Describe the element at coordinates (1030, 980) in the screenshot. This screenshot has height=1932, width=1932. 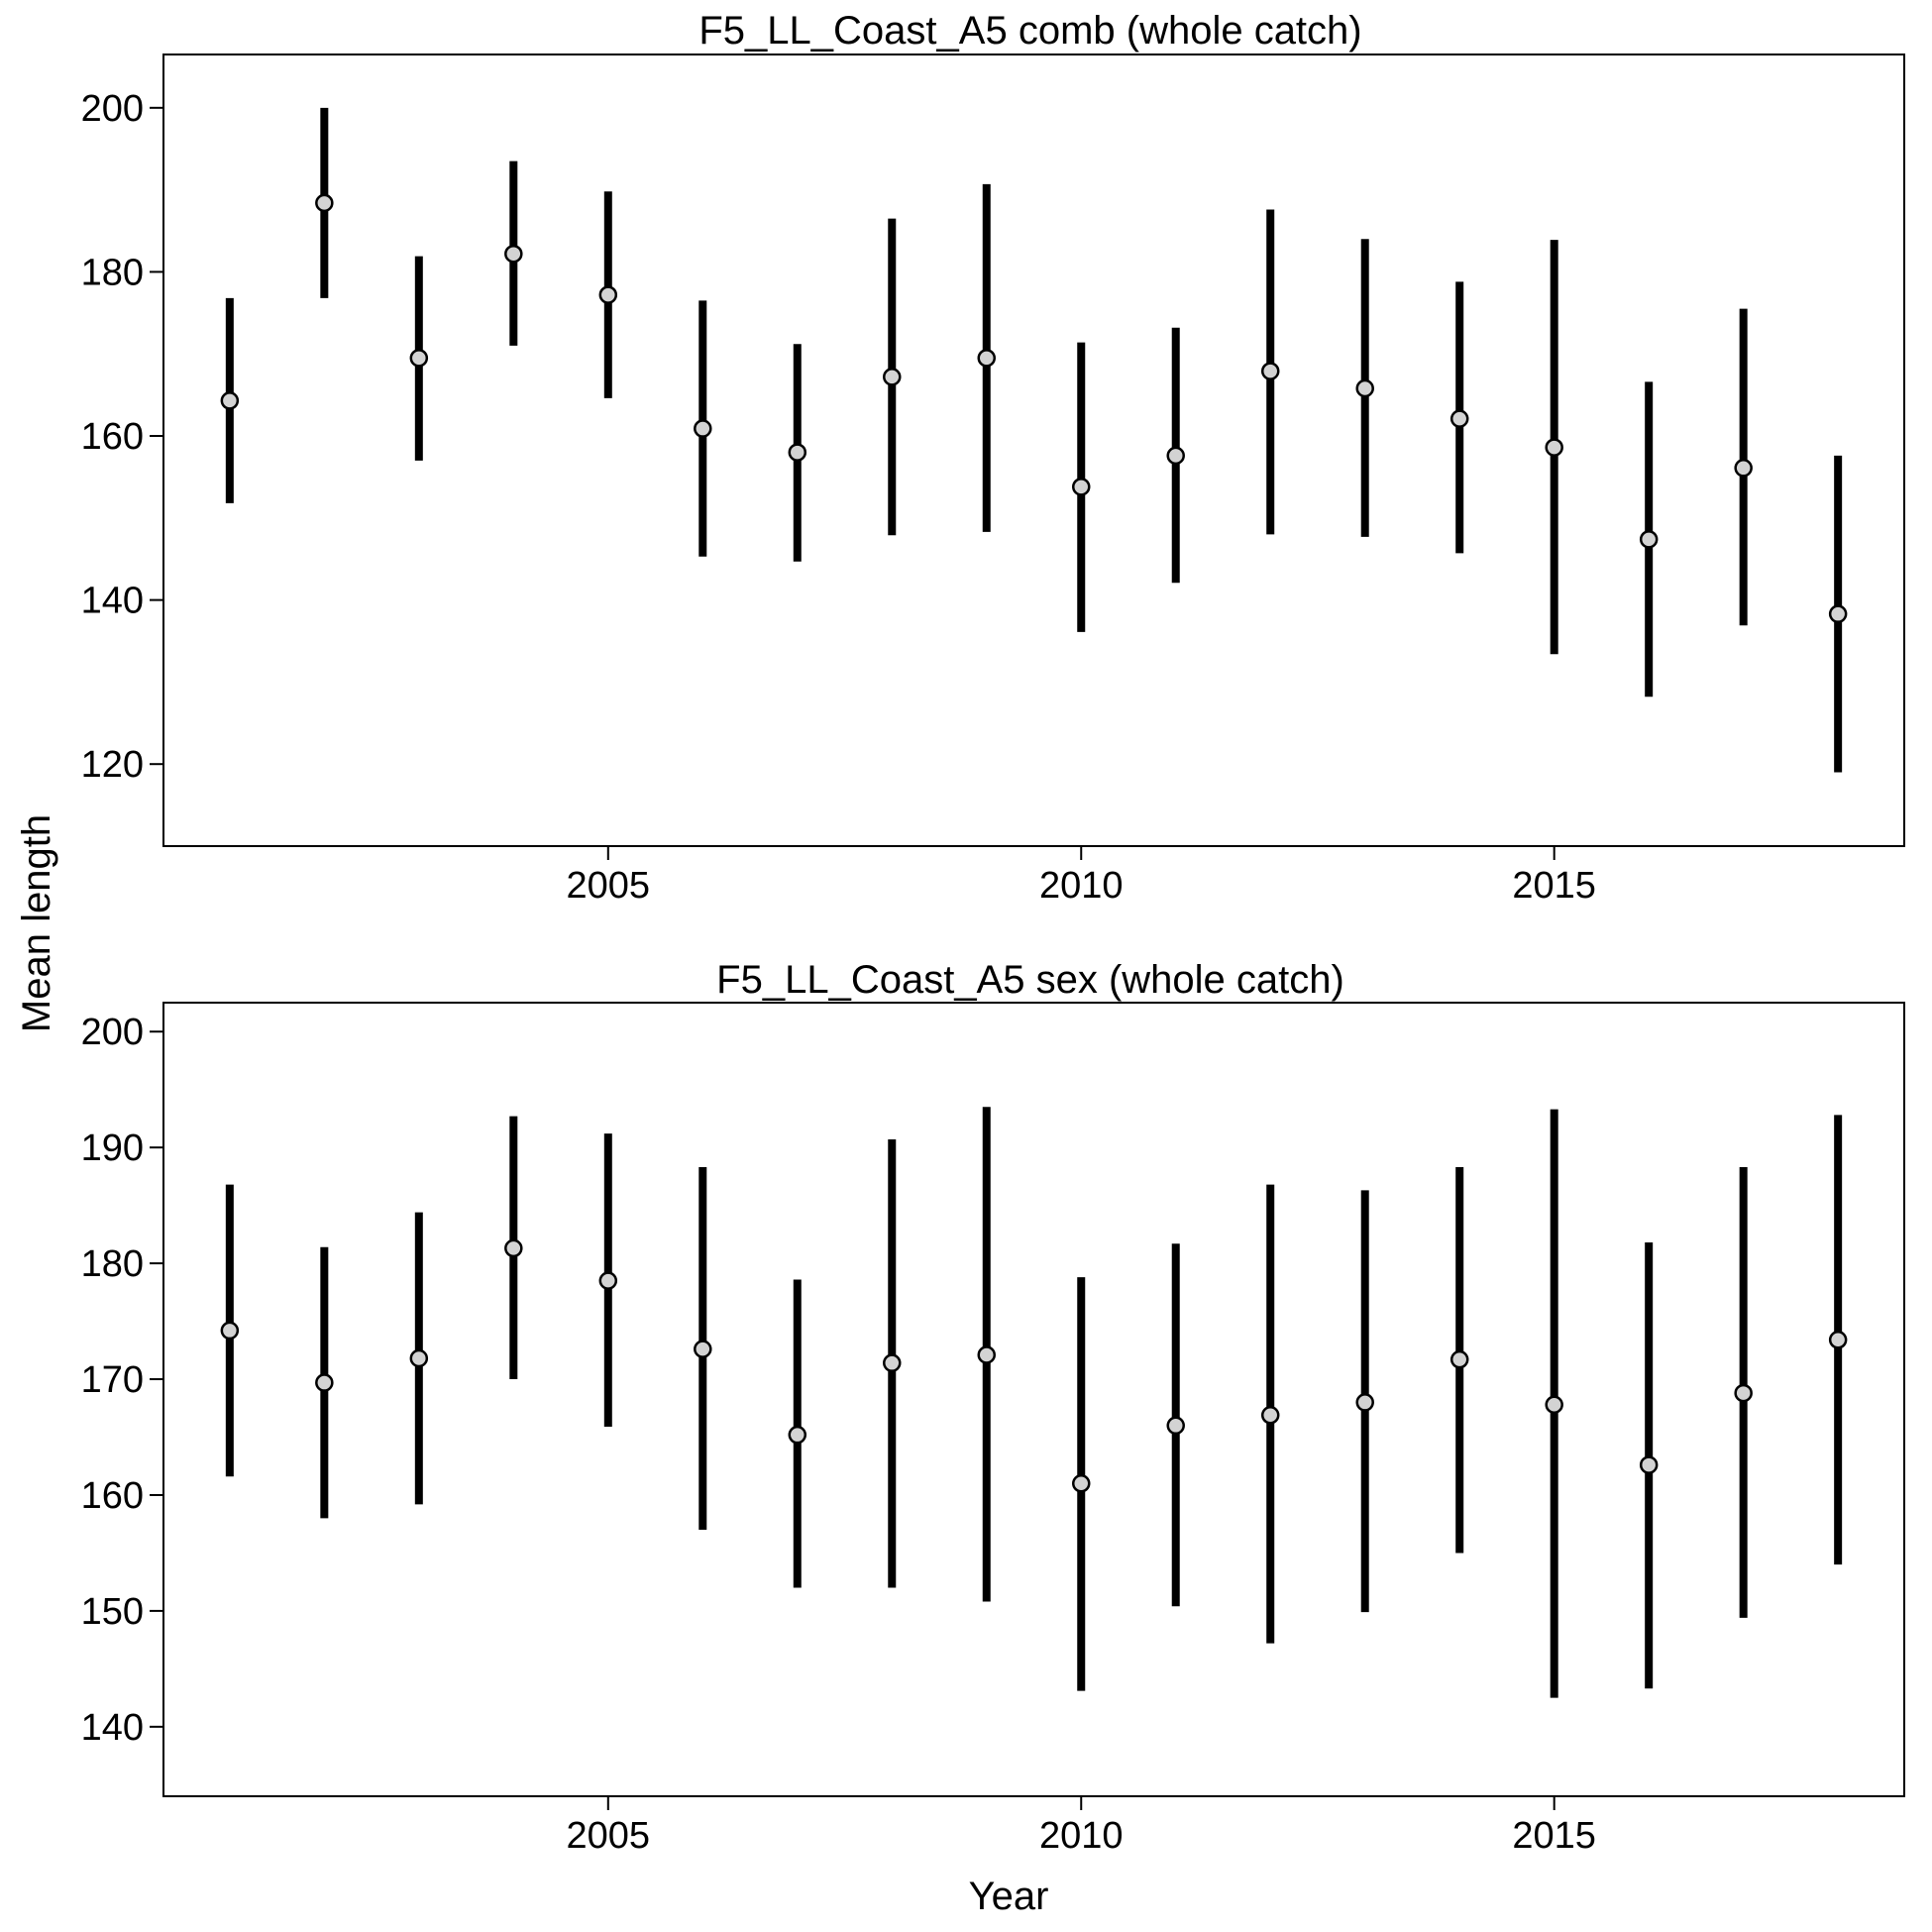
I see `panel-title: F5_LL_Coast_A5 sex (whole catch)` at that location.